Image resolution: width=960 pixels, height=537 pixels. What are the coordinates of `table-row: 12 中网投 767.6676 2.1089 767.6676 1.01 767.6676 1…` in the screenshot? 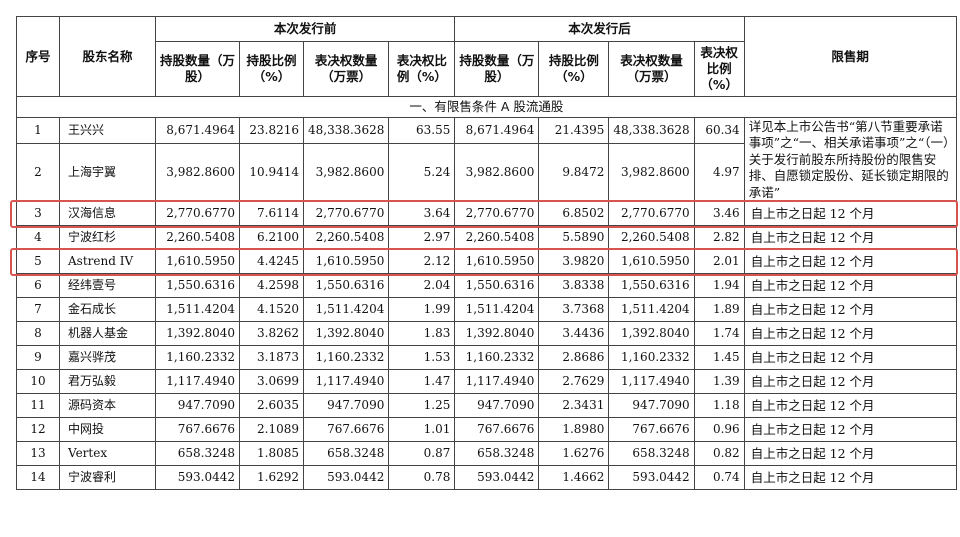 It's located at (486, 430).